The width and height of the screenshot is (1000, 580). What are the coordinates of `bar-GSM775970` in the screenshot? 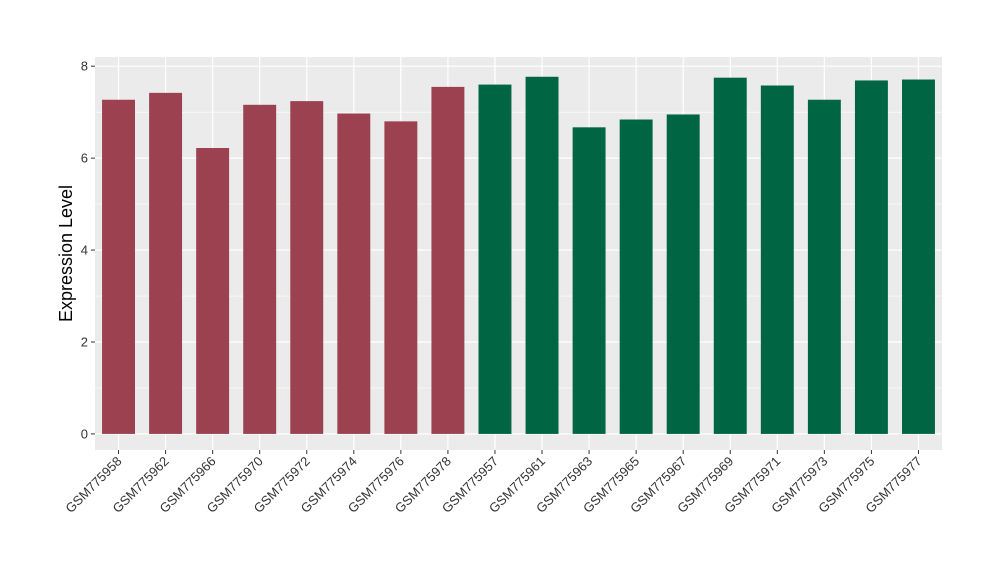 It's located at (260, 269).